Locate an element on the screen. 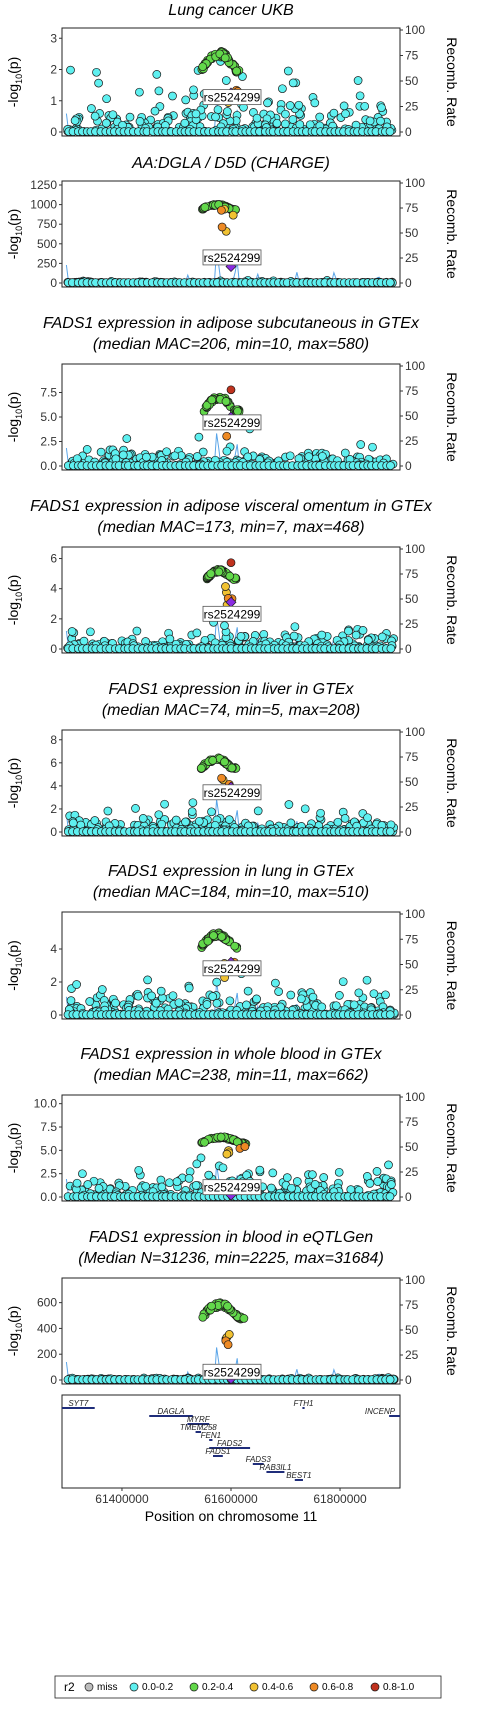 The width and height of the screenshot is (500, 1714). panel-title: (Median N=31236, min=2225, max=31684) is located at coordinates (231, 1258).